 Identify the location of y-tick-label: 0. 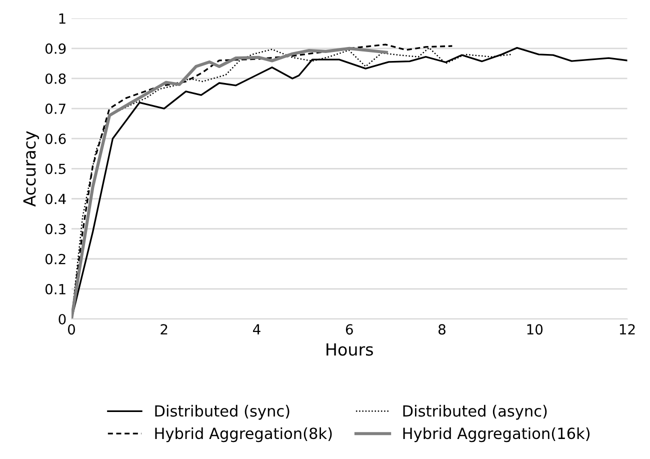
(62, 319).